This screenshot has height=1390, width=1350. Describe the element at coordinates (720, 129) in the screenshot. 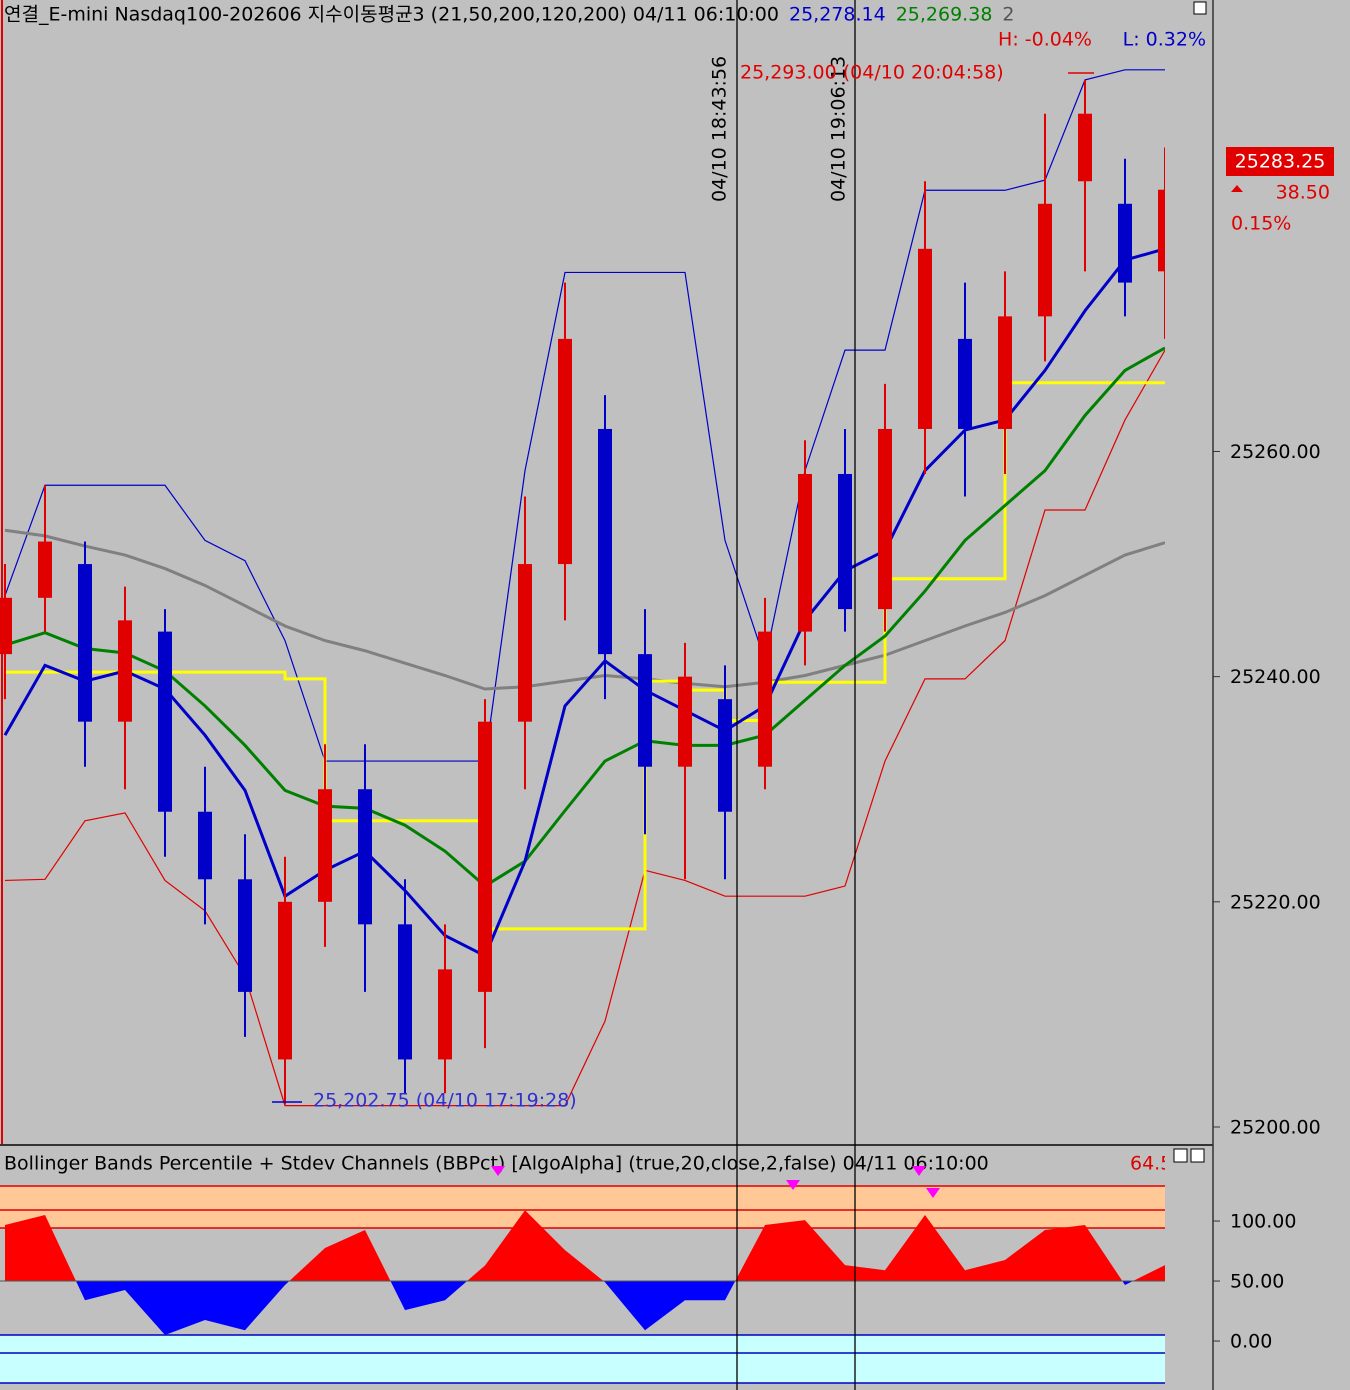

I see `time-marker-label: 04/10 18:43:56` at that location.